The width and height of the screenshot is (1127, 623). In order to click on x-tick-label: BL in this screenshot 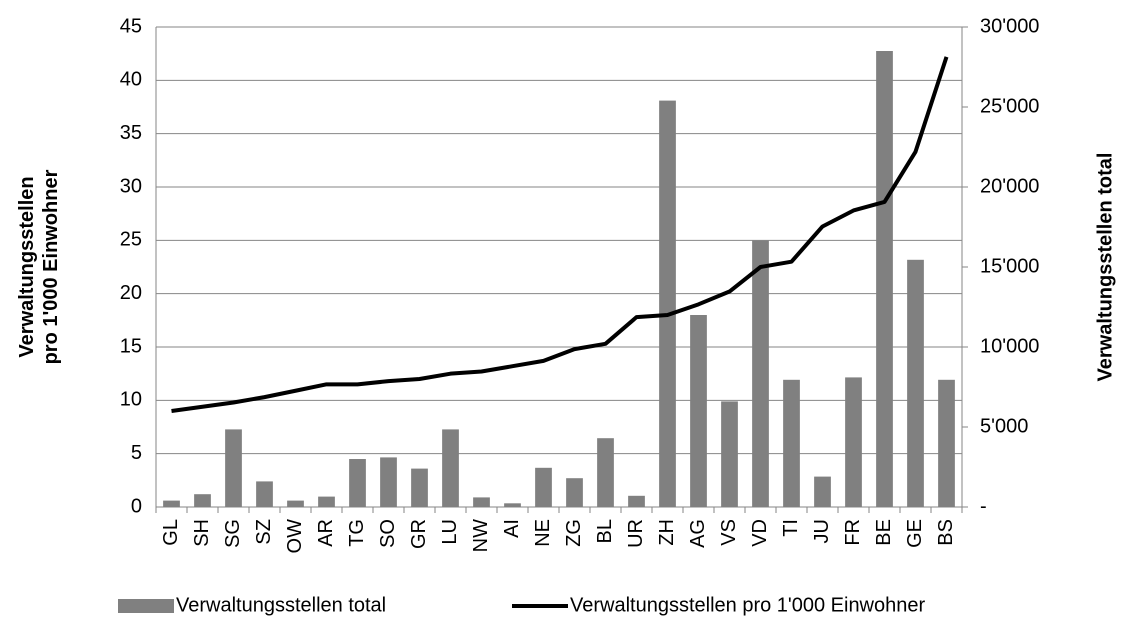, I will do `click(605, 531)`.